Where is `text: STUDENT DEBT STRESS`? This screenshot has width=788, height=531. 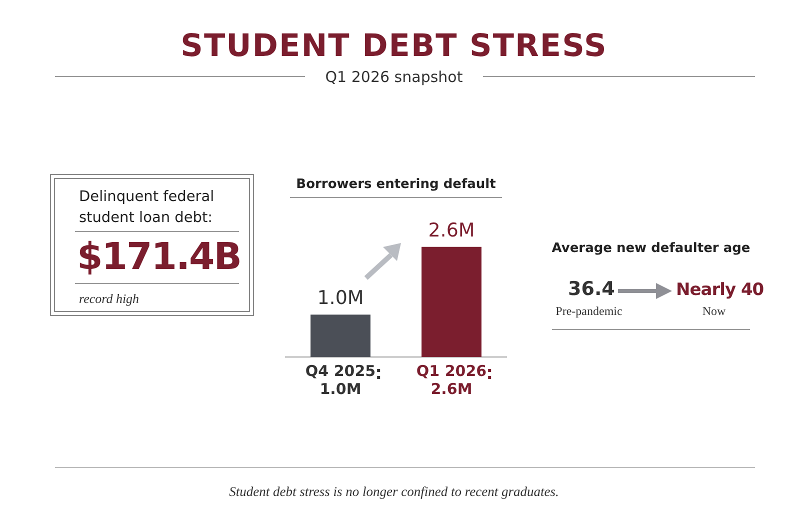
text: STUDENT DEBT STRESS is located at coordinates (394, 46).